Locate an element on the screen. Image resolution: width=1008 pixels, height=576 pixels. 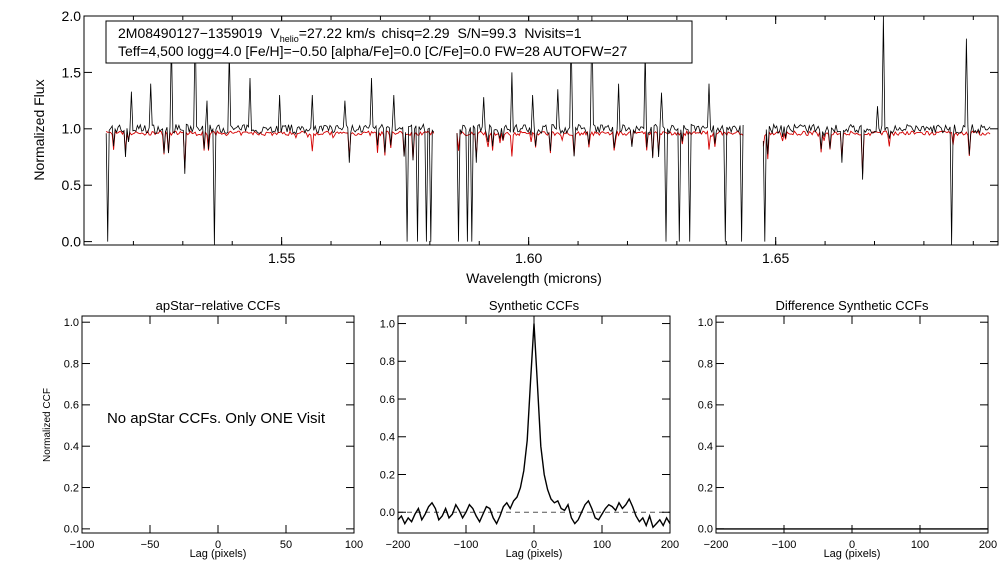
y-tick-label: 2.0 is located at coordinates (72, 16).